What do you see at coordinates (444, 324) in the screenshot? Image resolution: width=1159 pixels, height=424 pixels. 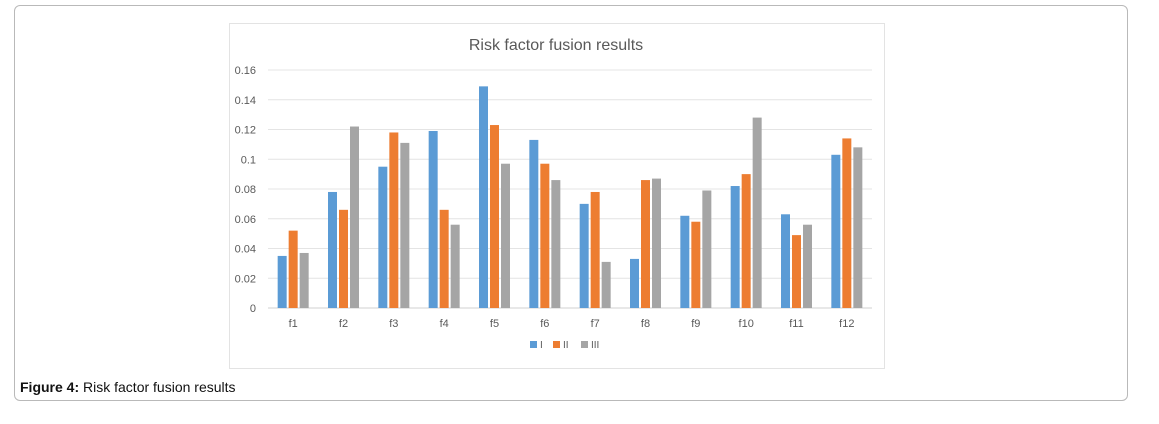 I see `x-tick-label: f4` at bounding box center [444, 324].